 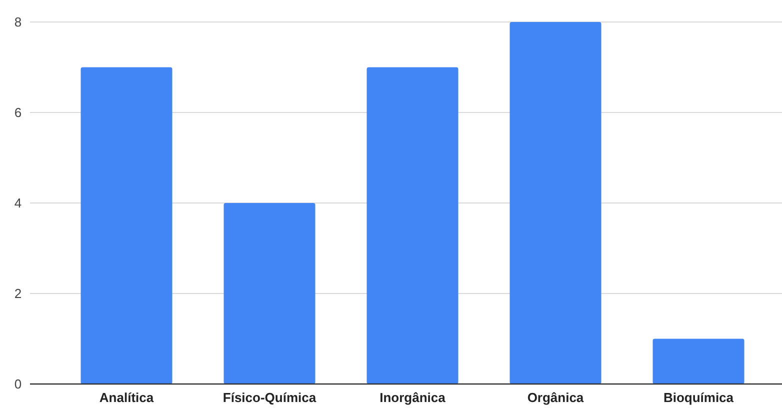 What do you see at coordinates (269, 397) in the screenshot?
I see `x-tick-label: Físico-Química` at bounding box center [269, 397].